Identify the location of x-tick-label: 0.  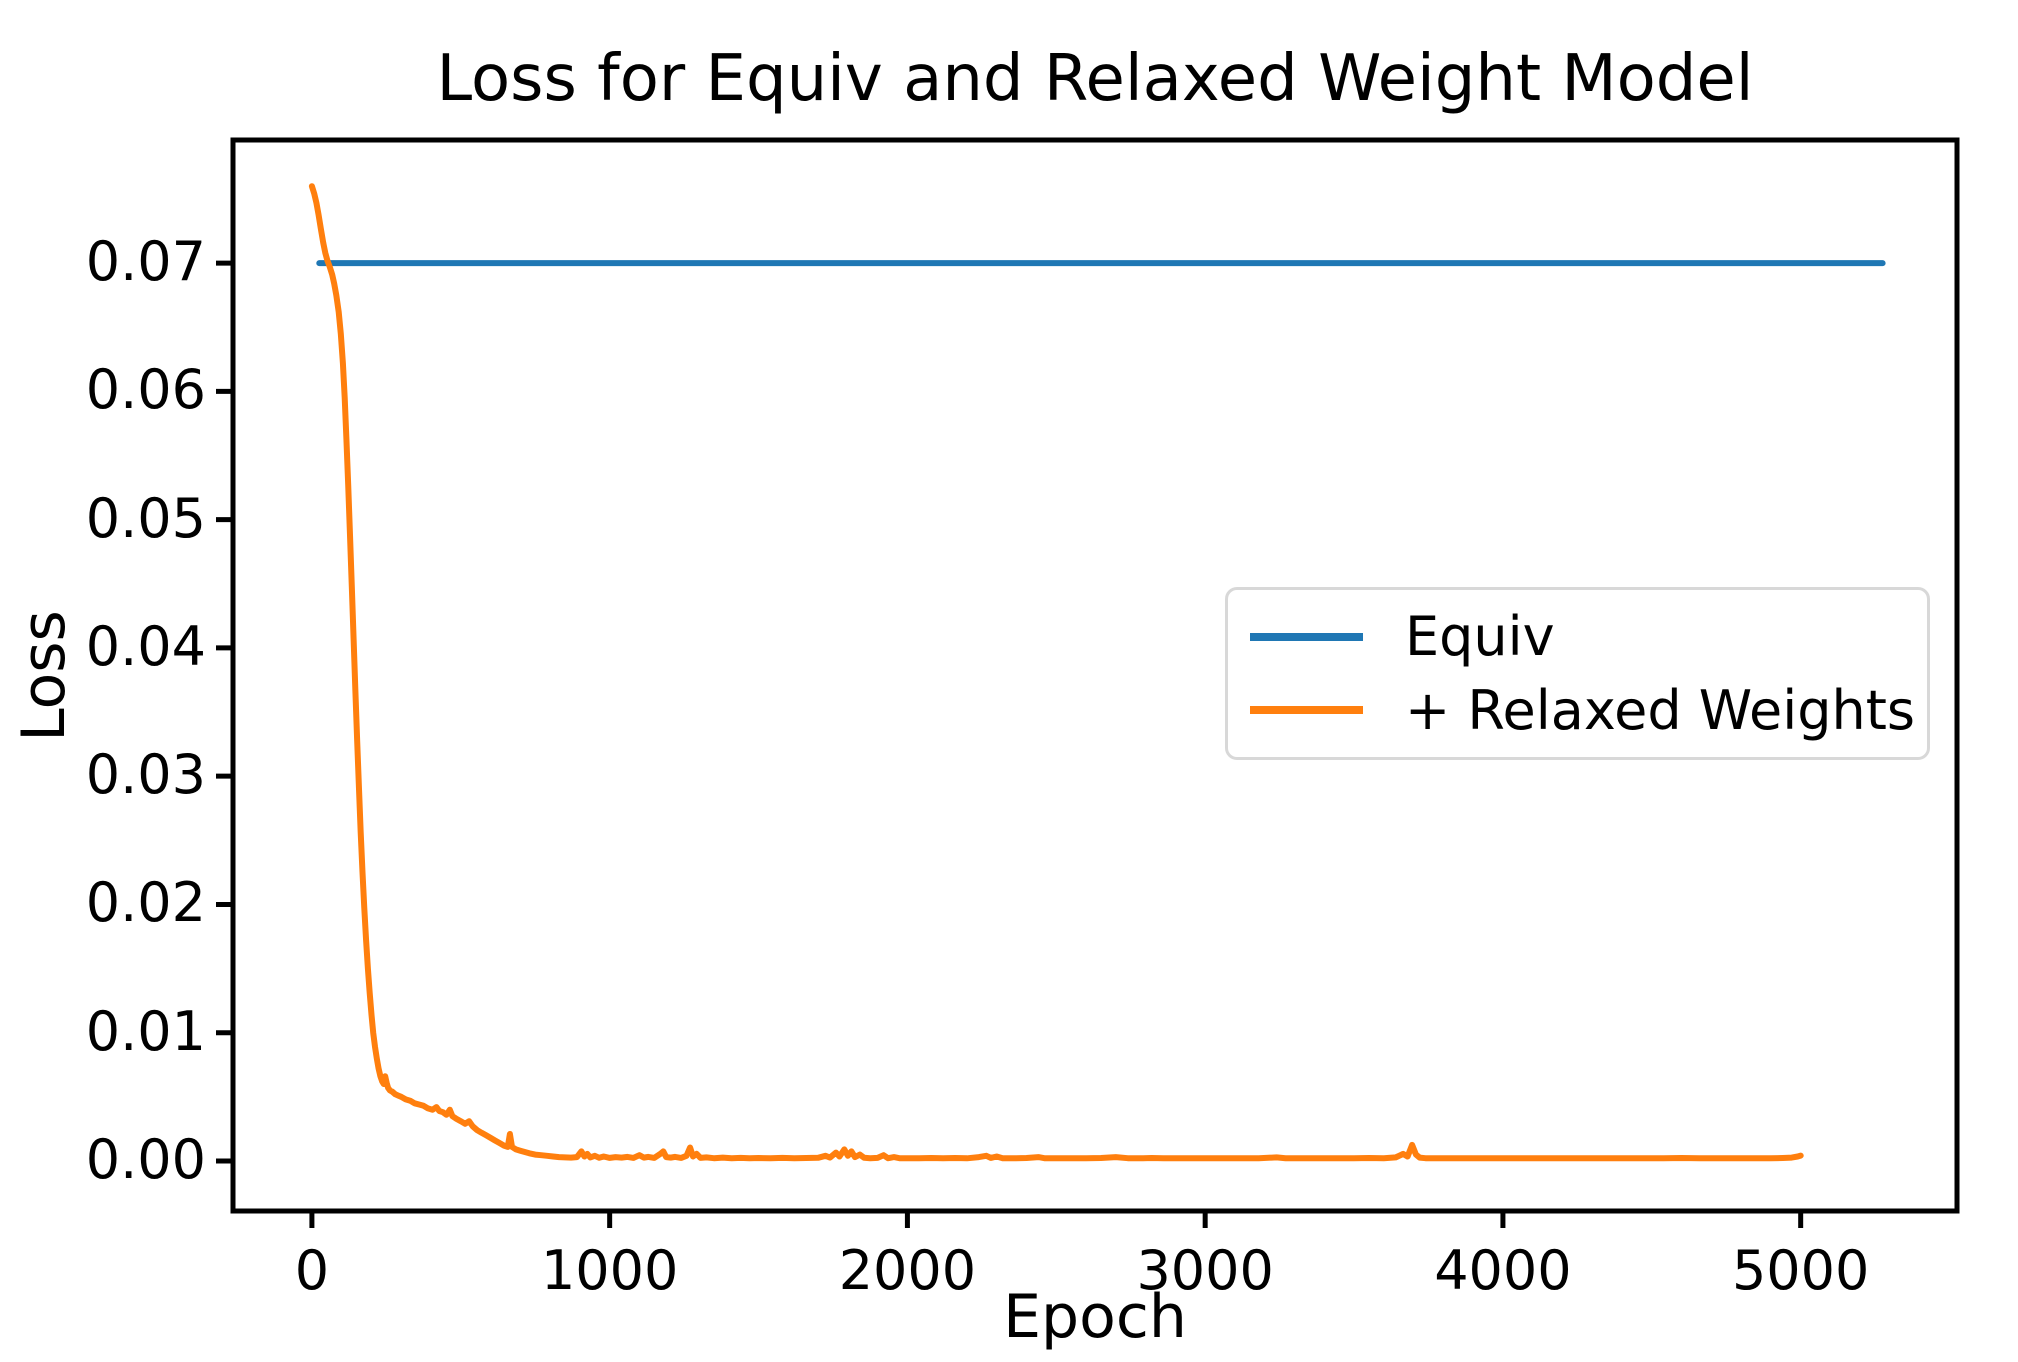
(312, 1270).